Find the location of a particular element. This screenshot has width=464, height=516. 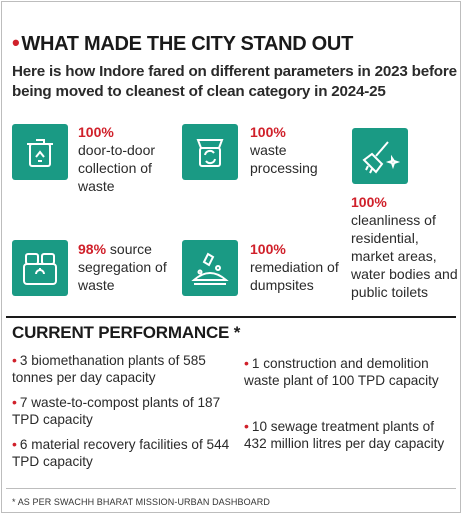

segregation-bins-icon is located at coordinates (40, 268).